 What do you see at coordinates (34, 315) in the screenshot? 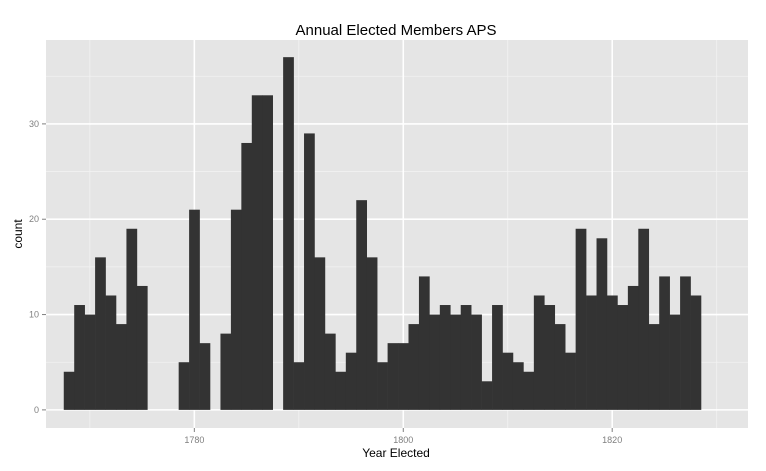
I see `y-tick-label: 10` at bounding box center [34, 315].